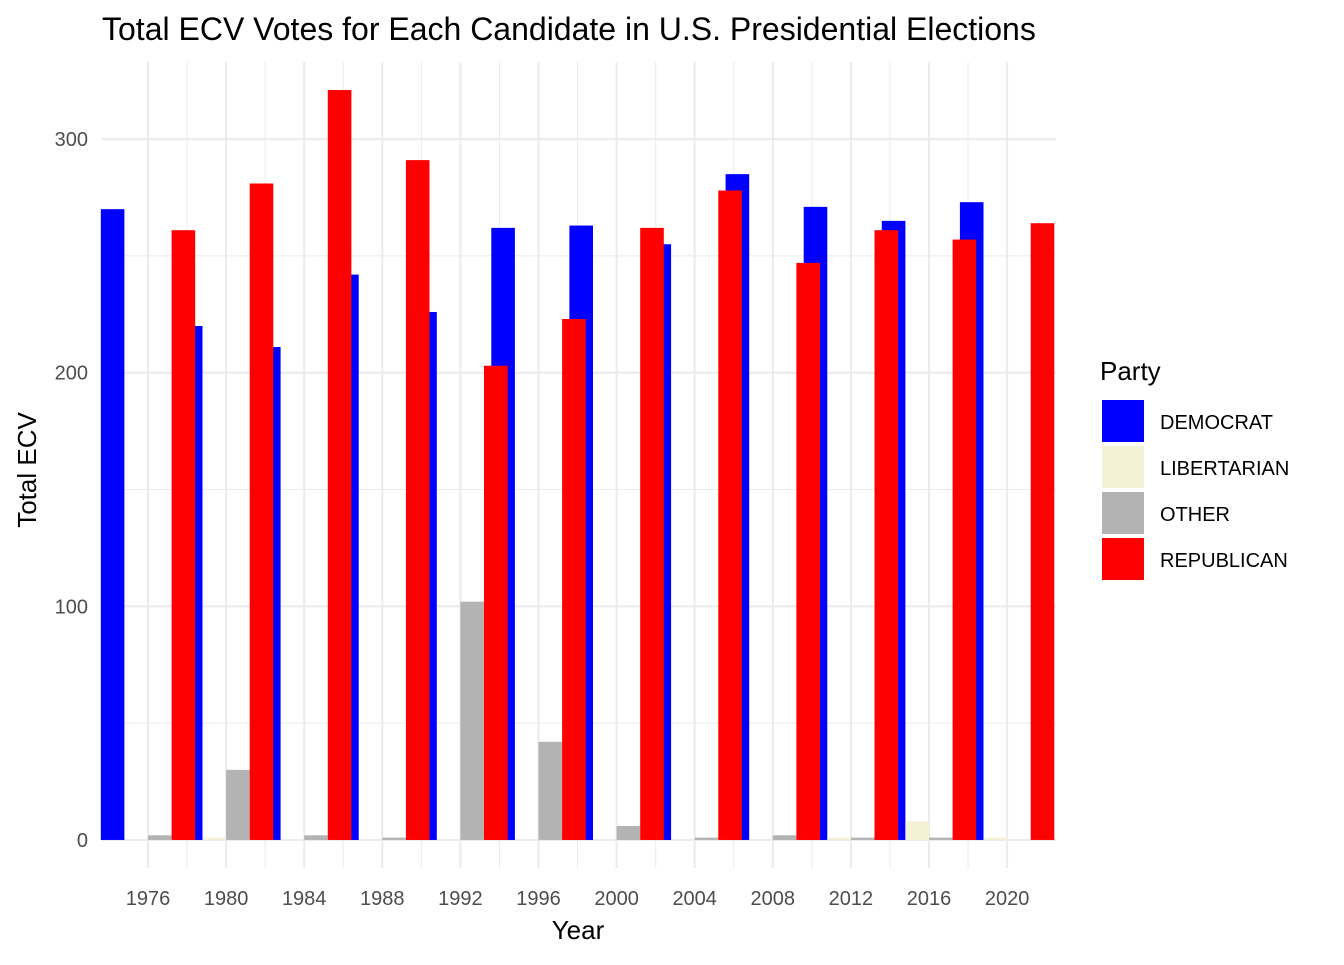  Describe the element at coordinates (112, 524) in the screenshot. I see `bar-democrat-1976` at that location.